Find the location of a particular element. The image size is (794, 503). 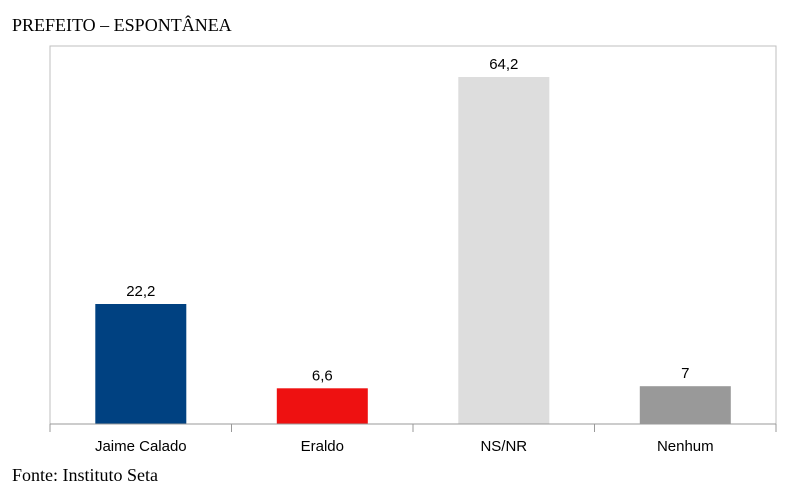

bar-value-label-jaime-calado: 22,2 is located at coordinates (140, 291).